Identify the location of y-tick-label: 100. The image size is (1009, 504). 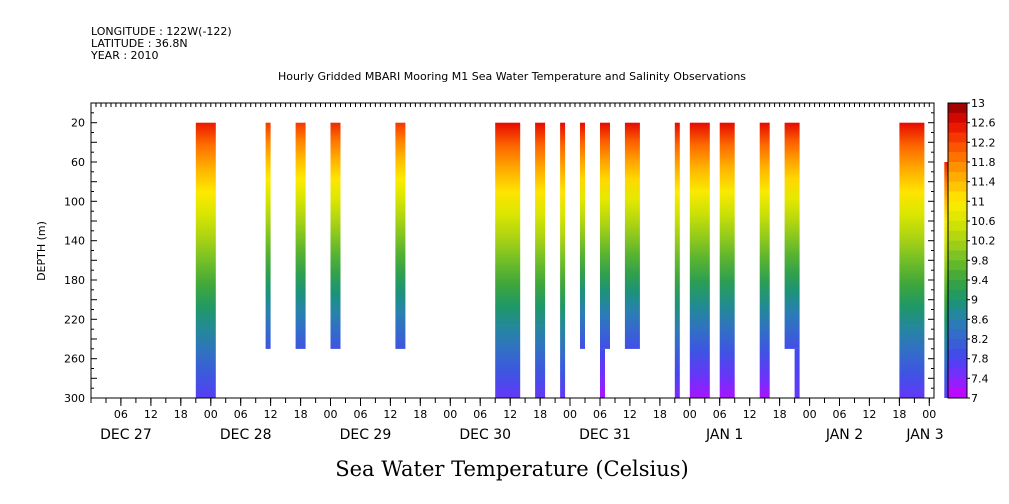
(74, 201).